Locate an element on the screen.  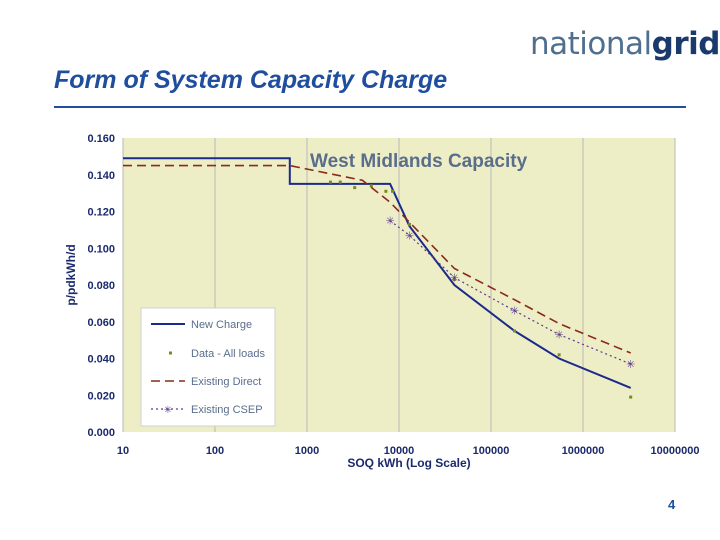
legend-star: ✳ is located at coordinates (168, 410).